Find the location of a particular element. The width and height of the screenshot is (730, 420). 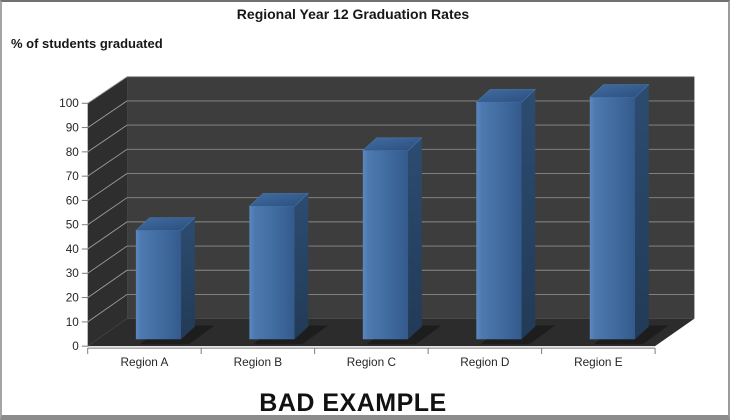

bar-region-e-front is located at coordinates (612, 218).